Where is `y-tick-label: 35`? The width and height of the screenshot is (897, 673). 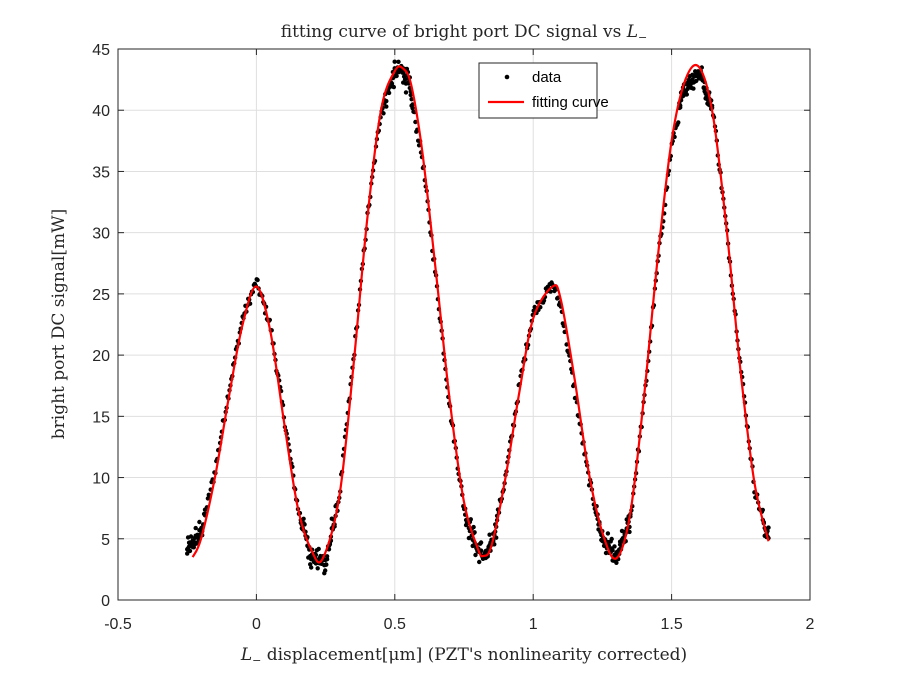 y-tick-label: 35 is located at coordinates (101, 172).